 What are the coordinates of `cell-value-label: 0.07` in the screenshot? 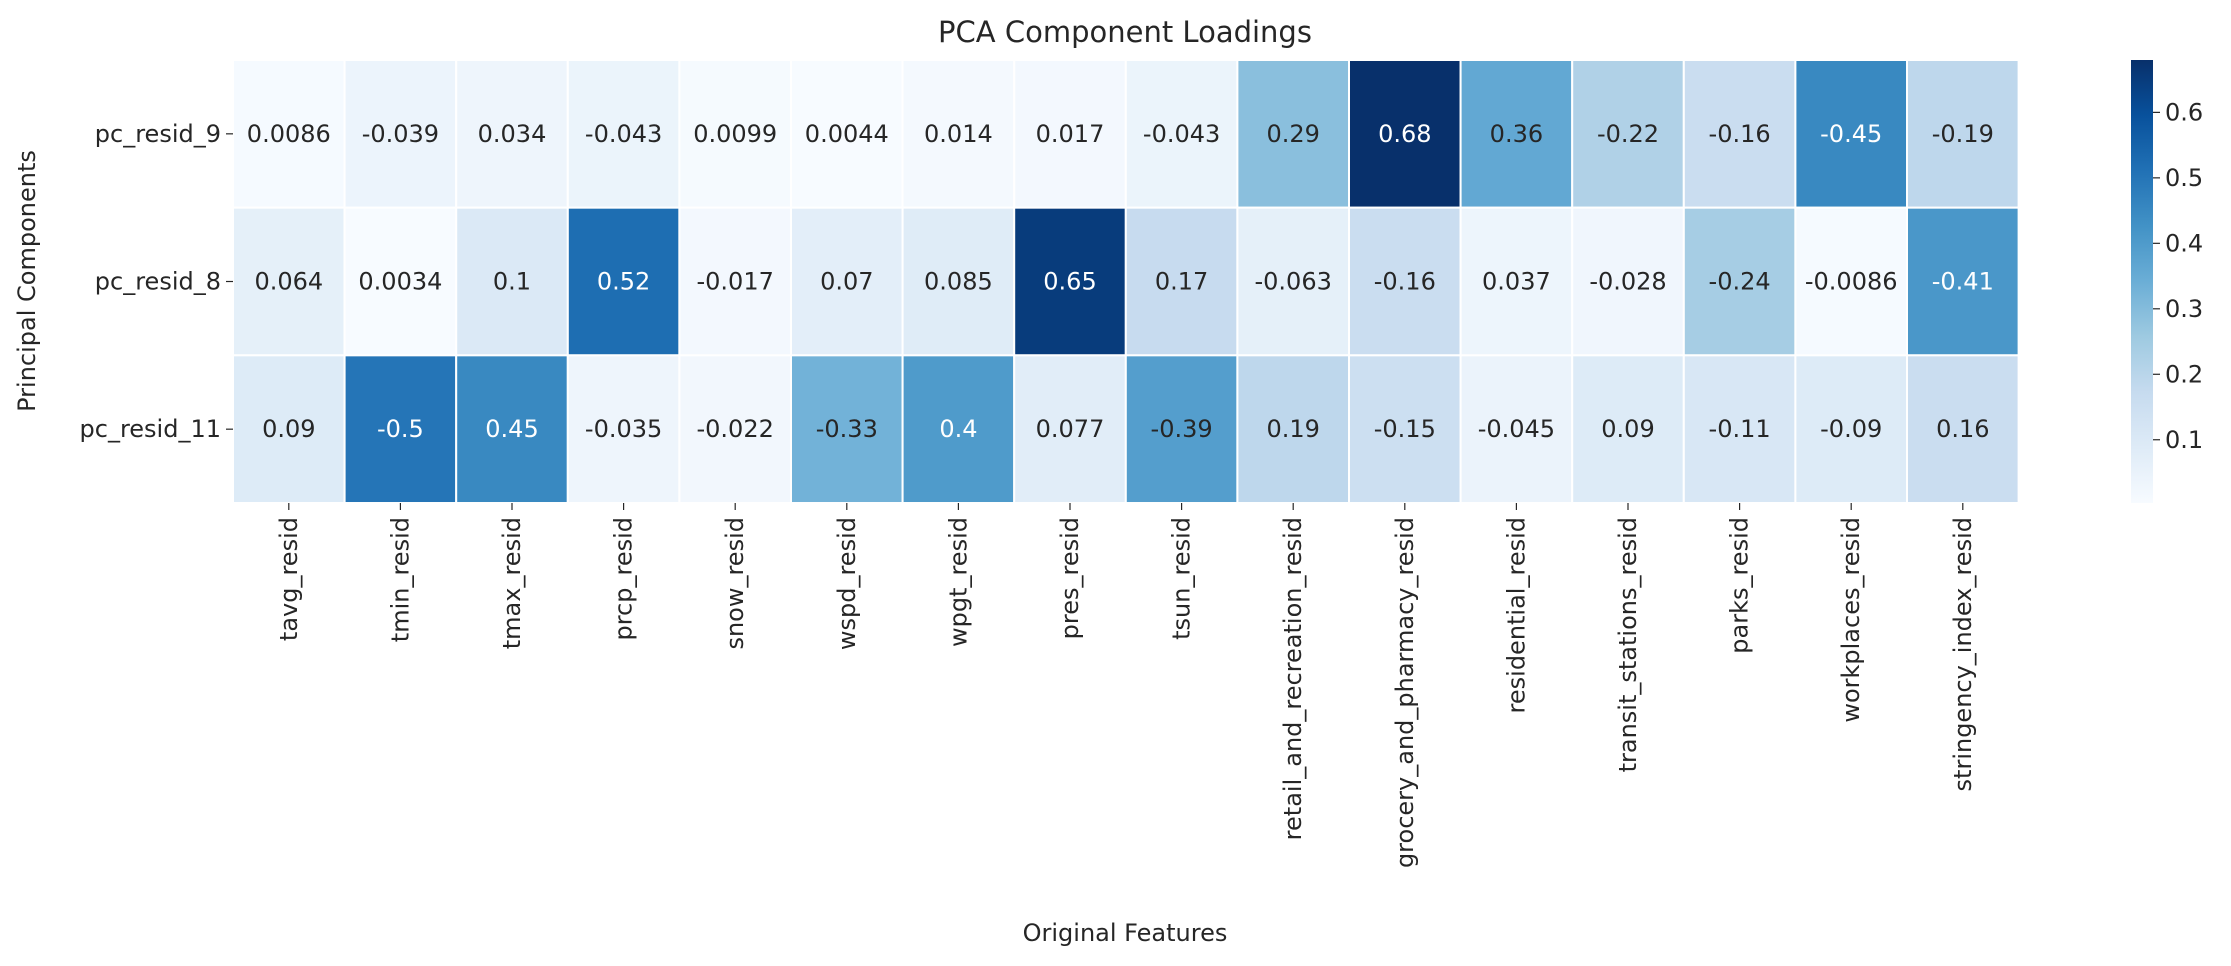 It's located at (846, 282).